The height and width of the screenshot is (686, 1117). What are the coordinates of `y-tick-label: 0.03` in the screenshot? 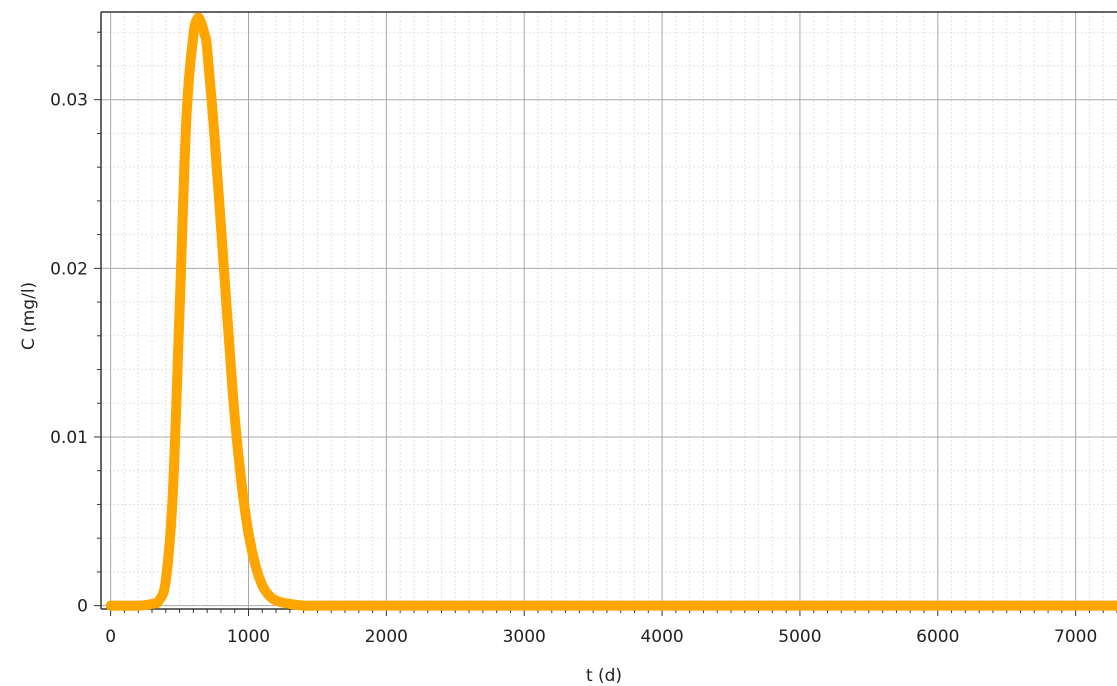 It's located at (69, 101).